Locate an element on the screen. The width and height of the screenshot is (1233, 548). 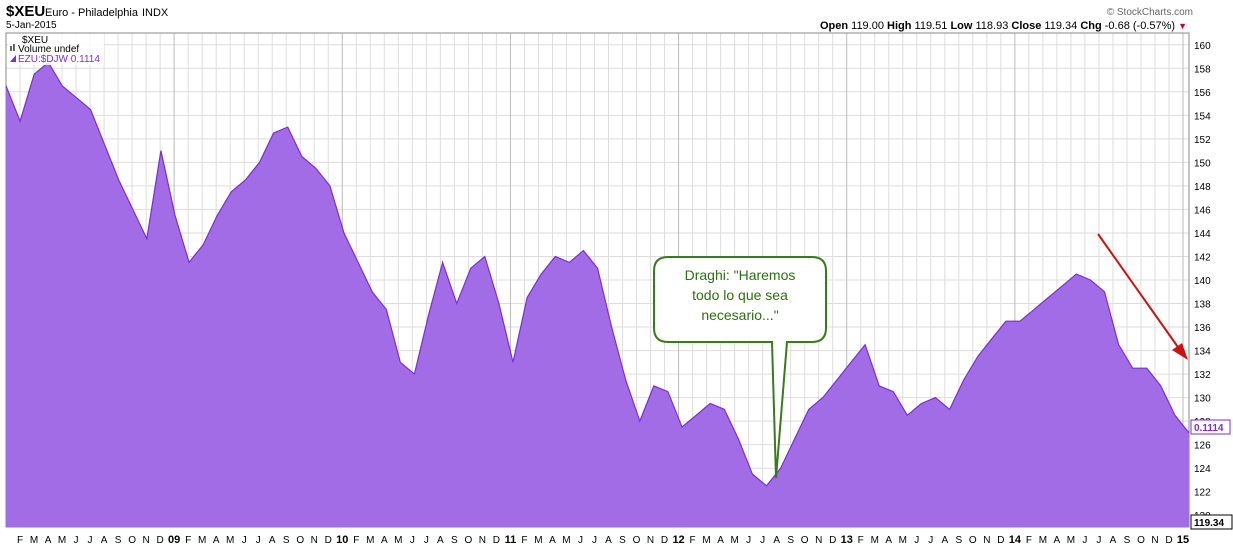
chart-date: 5-Jan-2015 is located at coordinates (31, 25).